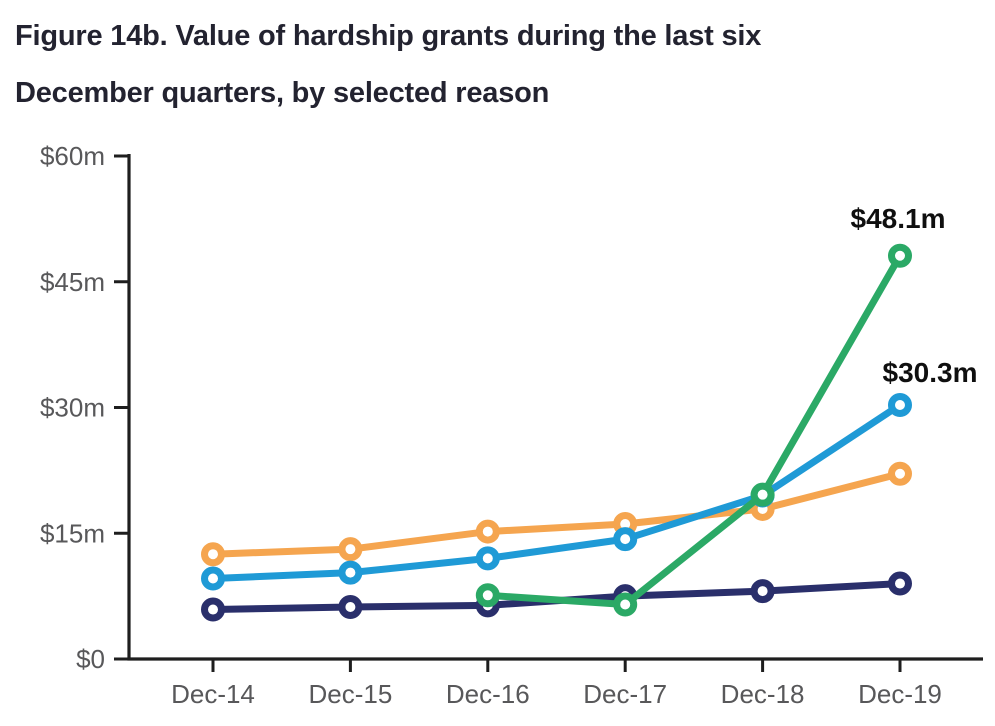 The width and height of the screenshot is (995, 726). I want to click on y-tick-label: $15m, so click(72, 533).